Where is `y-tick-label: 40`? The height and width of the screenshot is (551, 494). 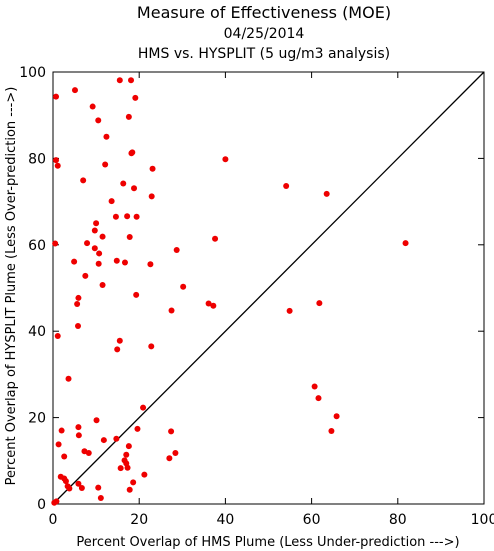
y-tick-label: 40 is located at coordinates (37, 332).